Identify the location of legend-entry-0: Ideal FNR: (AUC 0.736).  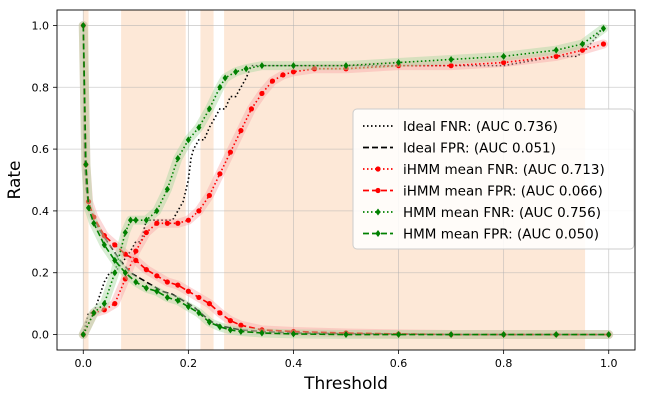
(480, 127).